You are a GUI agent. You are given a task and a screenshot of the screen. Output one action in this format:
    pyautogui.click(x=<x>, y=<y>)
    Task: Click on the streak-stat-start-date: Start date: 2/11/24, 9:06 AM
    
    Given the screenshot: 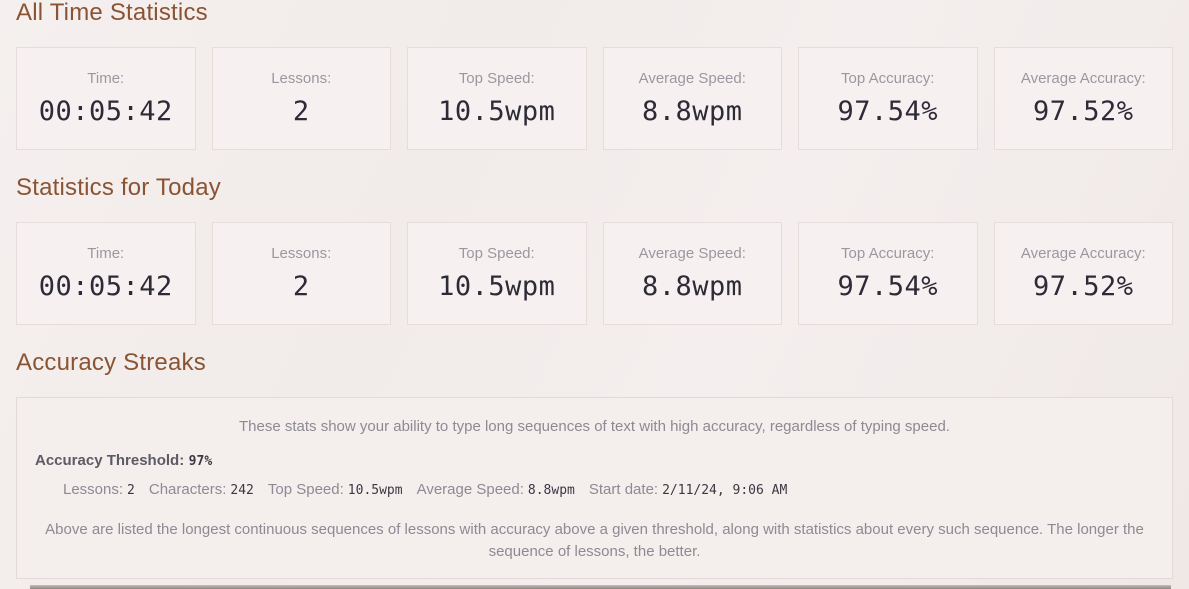 What is the action you would take?
    pyautogui.click(x=688, y=489)
    